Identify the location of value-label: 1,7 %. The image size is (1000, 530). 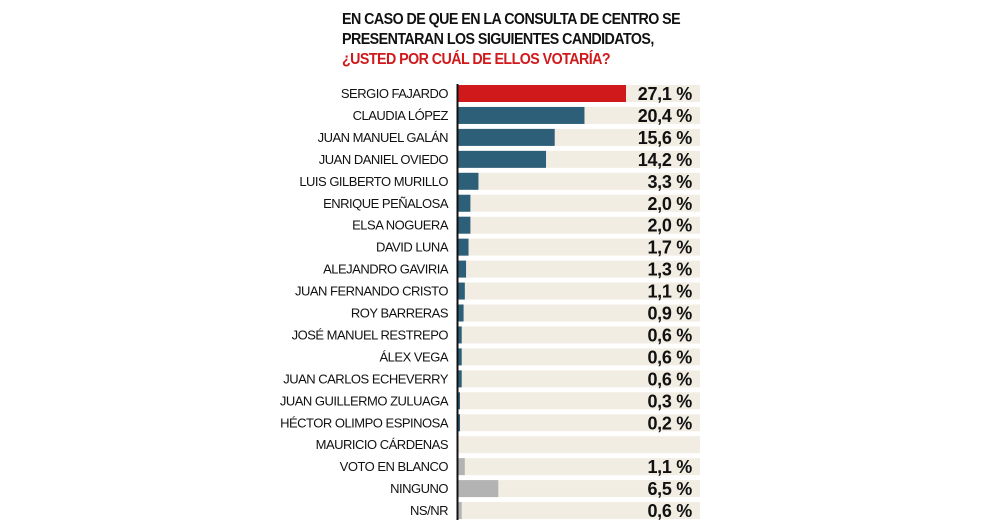
(669, 248).